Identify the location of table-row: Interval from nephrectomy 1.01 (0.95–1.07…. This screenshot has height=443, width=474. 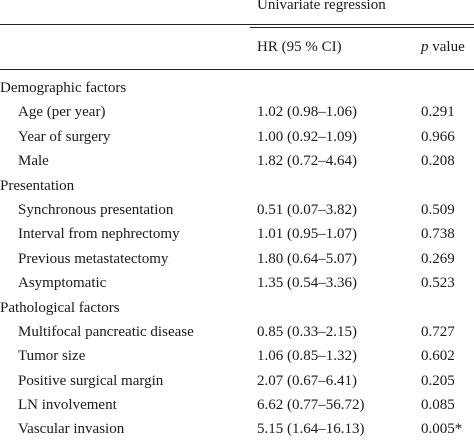
(237, 234).